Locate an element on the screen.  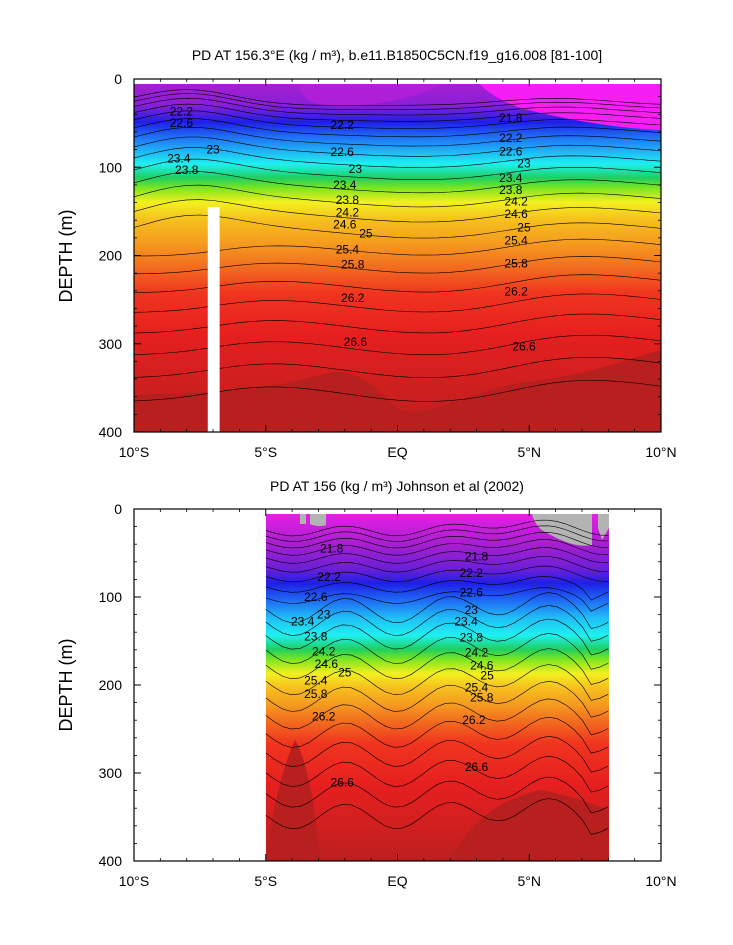
panel-top-deep-lobe is located at coordinates (397, 391).